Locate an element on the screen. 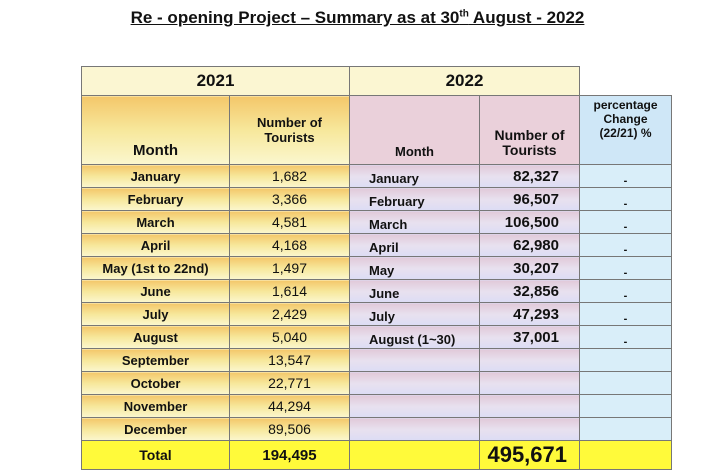 This screenshot has width=715, height=470. month-2022-cell: February is located at coordinates (414, 199).